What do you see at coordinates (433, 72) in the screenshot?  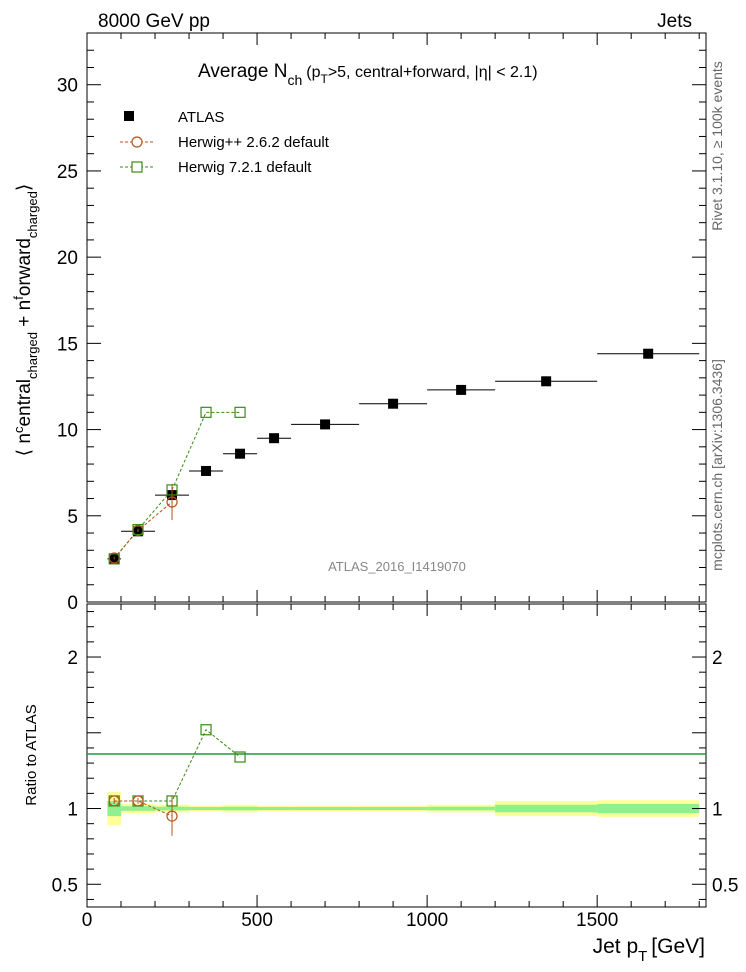 I see `title-rest: >5, central+forward, |η| < 2.1)` at bounding box center [433, 72].